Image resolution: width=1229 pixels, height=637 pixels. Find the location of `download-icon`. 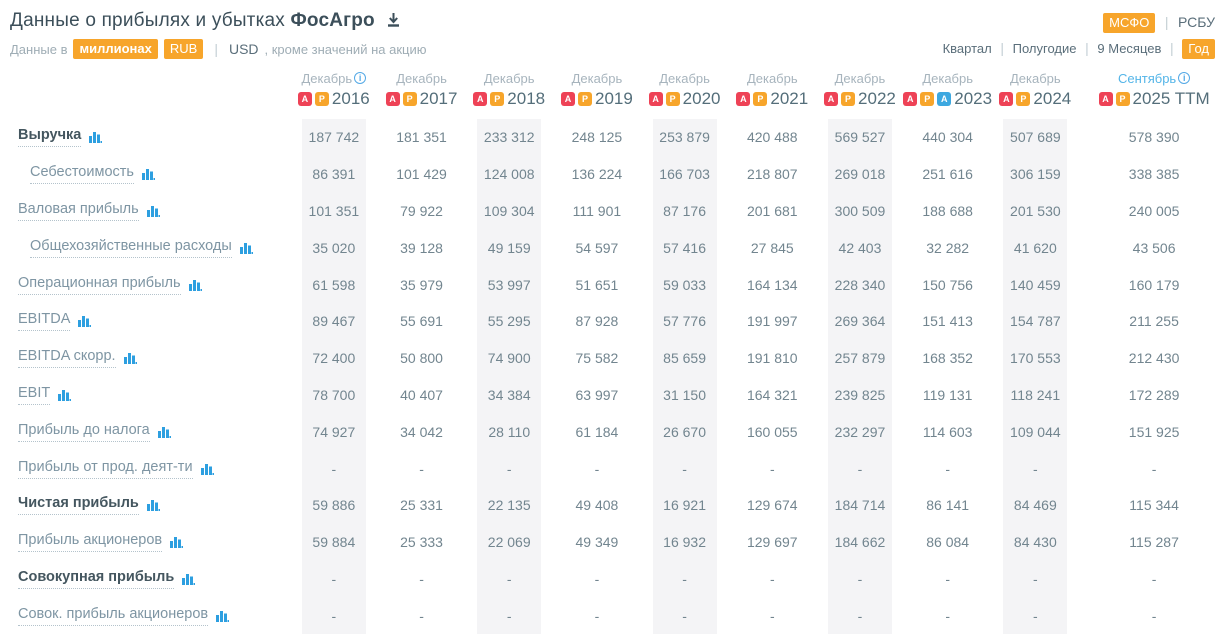

download-icon is located at coordinates (393, 23).